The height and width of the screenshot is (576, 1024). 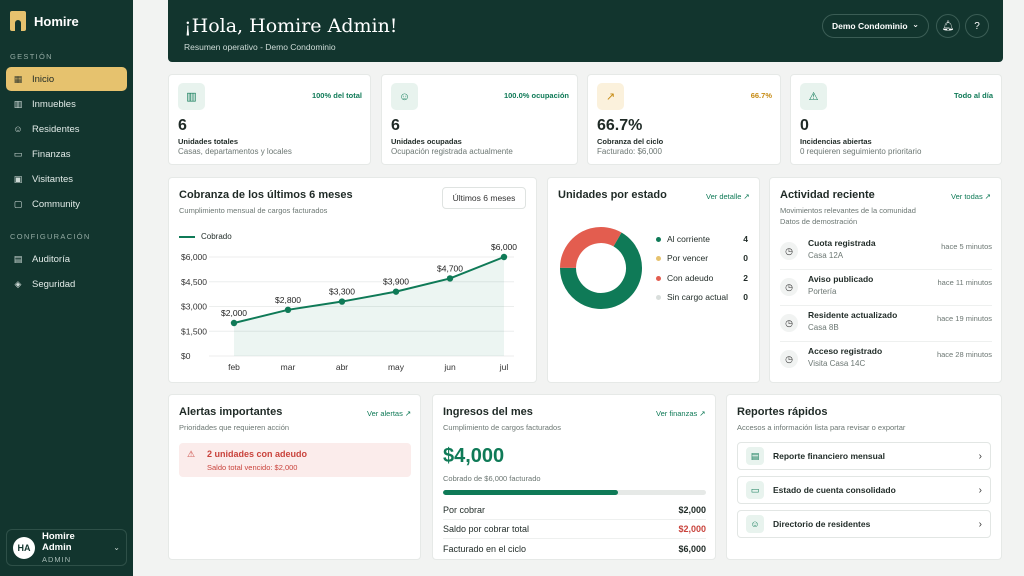 I want to click on sidebar-item-label: Finanzas, so click(x=51, y=154).